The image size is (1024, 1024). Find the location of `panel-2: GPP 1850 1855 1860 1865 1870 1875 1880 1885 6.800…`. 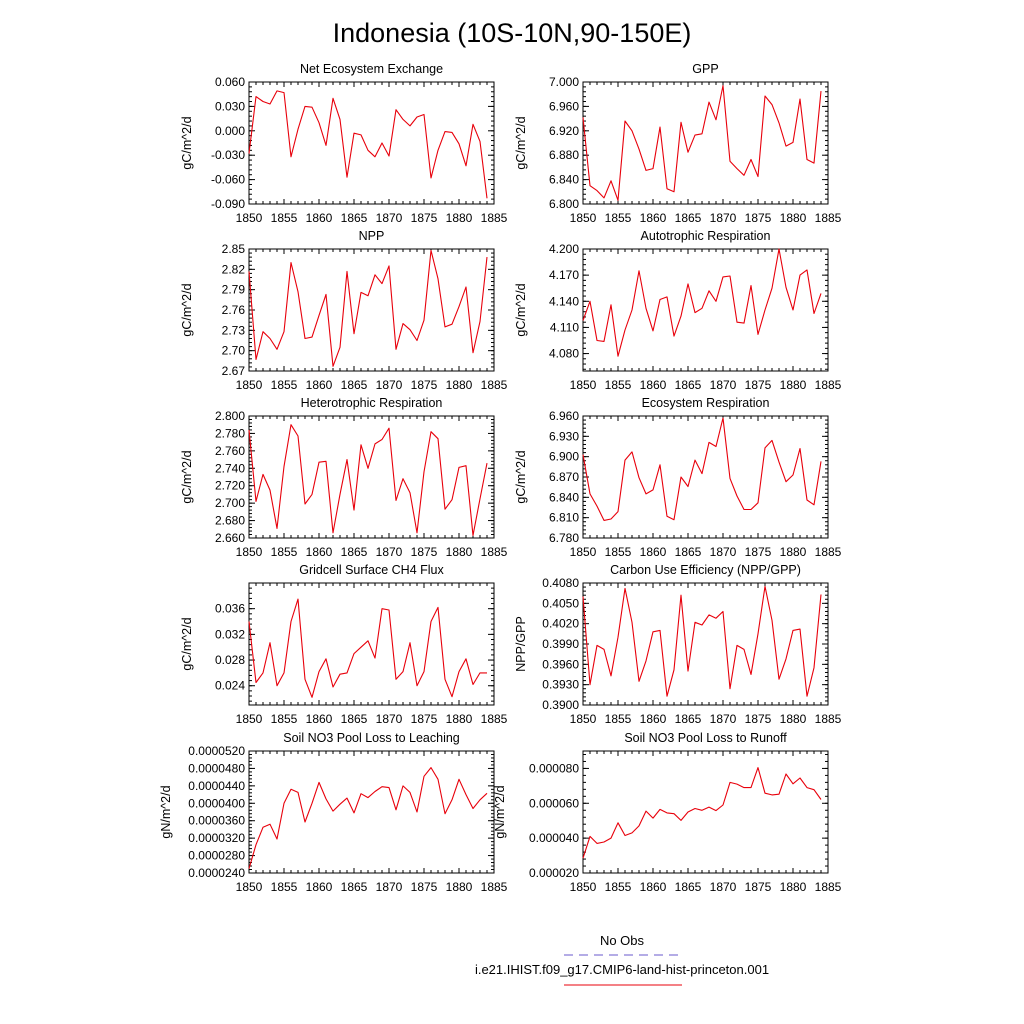

panel-2: GPP 1850 1855 1860 1865 1870 1875 1880 1885 6.800… is located at coordinates (678, 143).